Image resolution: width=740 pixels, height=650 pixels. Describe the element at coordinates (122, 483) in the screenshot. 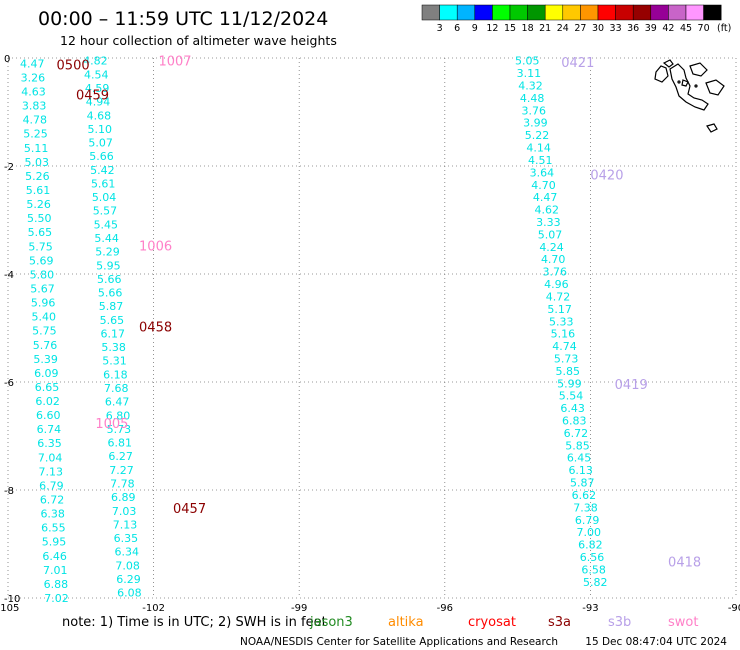

I see `wave-height-value: 7.78` at that location.